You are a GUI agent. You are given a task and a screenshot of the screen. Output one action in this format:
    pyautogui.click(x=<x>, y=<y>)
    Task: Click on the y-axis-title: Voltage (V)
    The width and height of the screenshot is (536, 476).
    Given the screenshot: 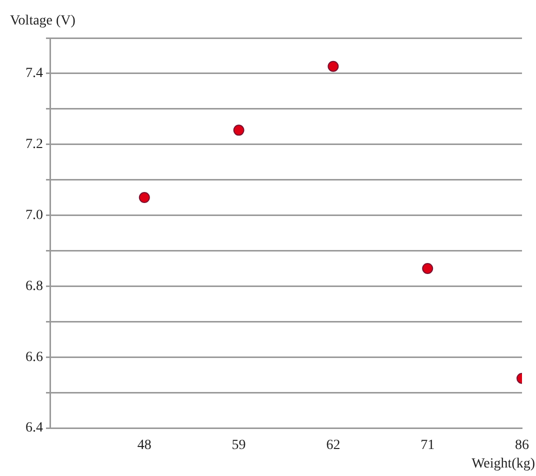 What is the action you would take?
    pyautogui.click(x=43, y=21)
    